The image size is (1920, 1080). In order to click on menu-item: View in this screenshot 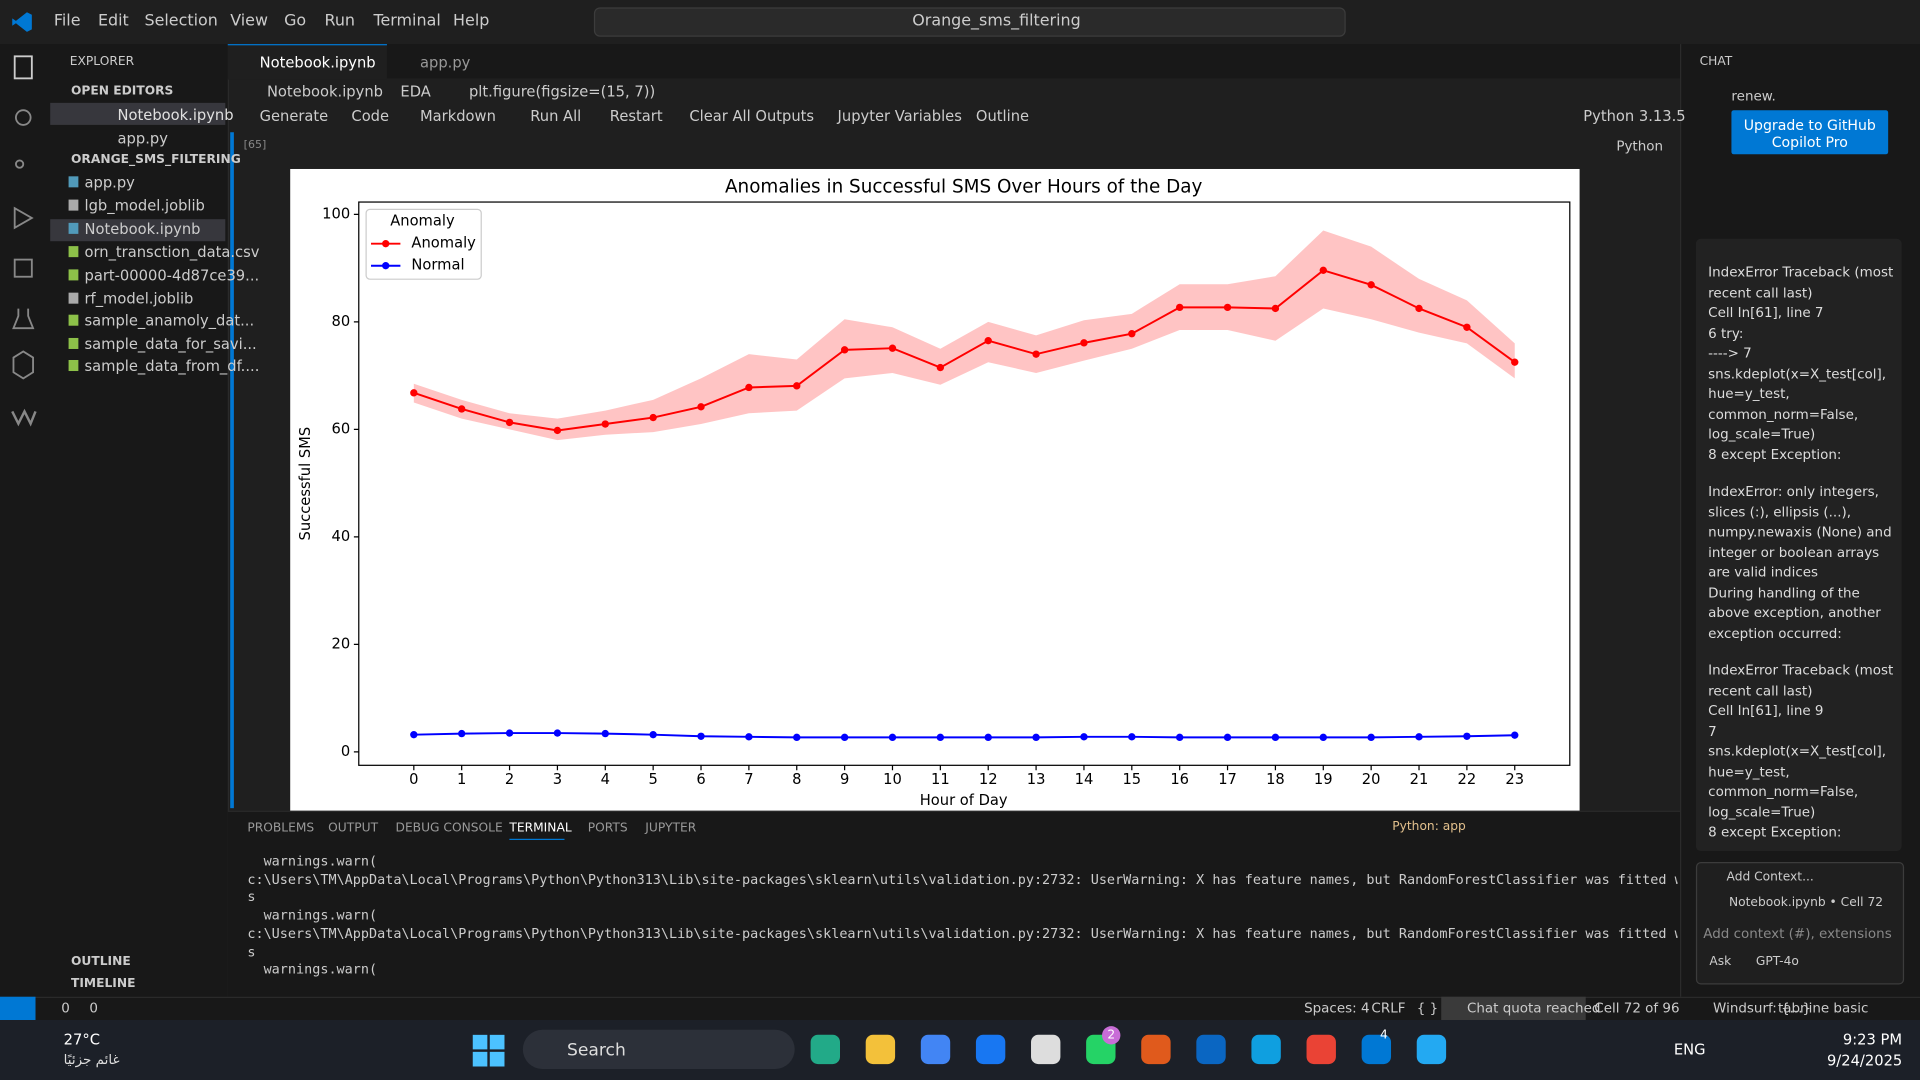, I will do `click(249, 21)`.